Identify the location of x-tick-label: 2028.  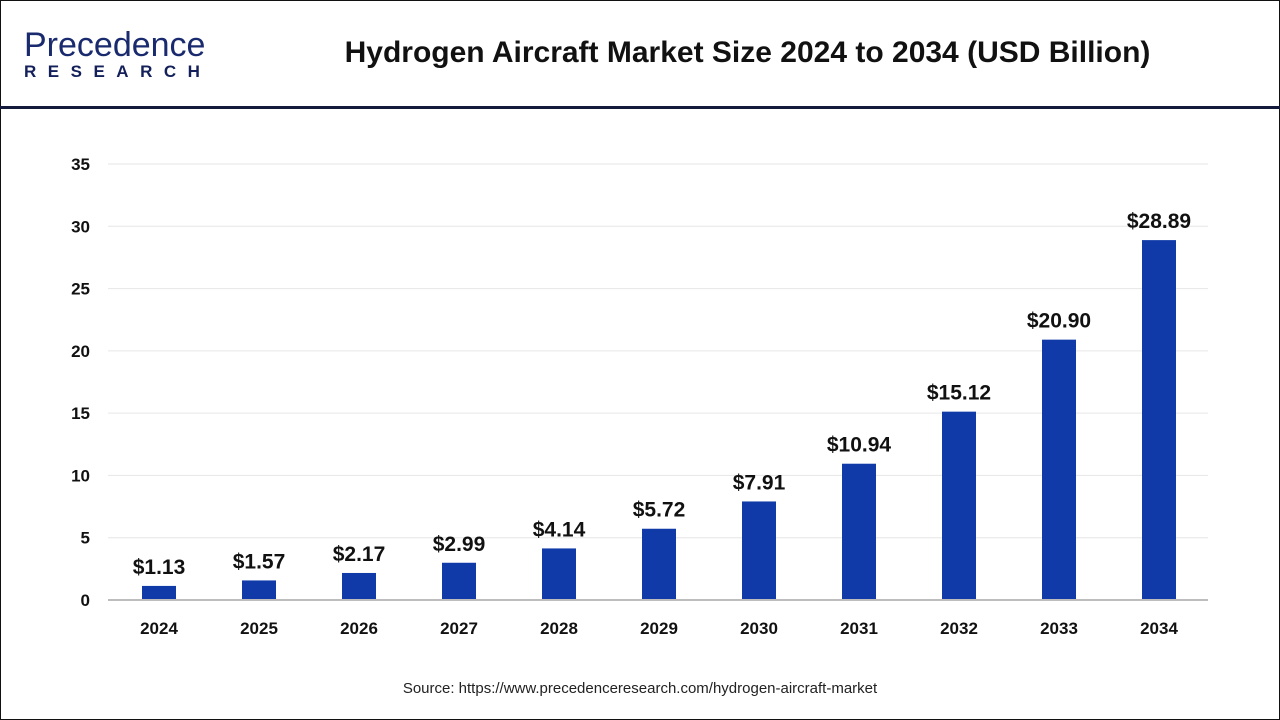
(559, 628).